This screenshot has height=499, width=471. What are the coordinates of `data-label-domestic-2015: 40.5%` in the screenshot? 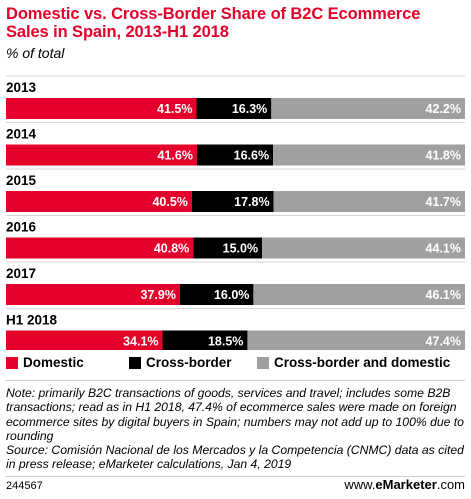 It's located at (169, 202).